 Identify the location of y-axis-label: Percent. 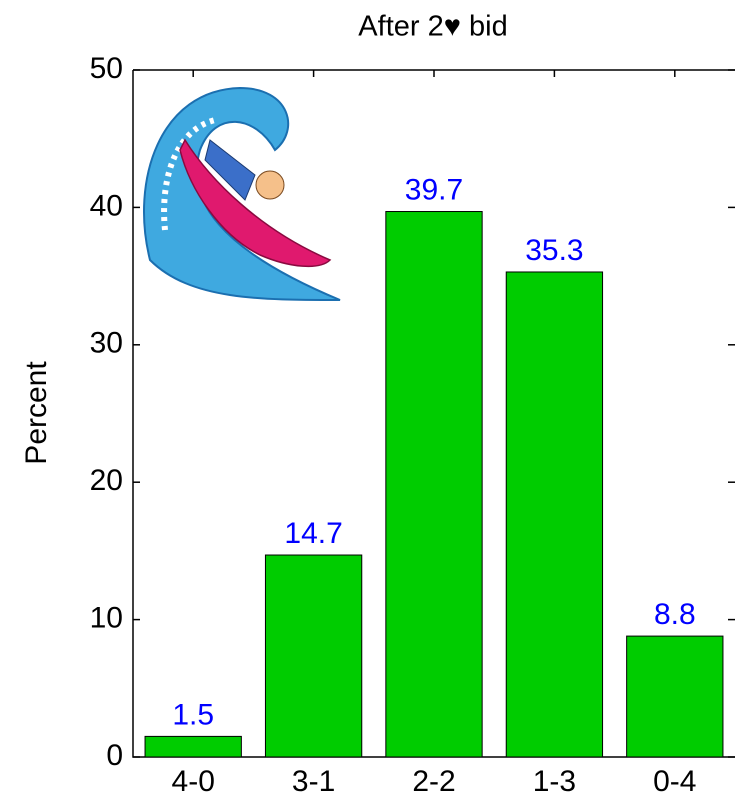
(36, 413).